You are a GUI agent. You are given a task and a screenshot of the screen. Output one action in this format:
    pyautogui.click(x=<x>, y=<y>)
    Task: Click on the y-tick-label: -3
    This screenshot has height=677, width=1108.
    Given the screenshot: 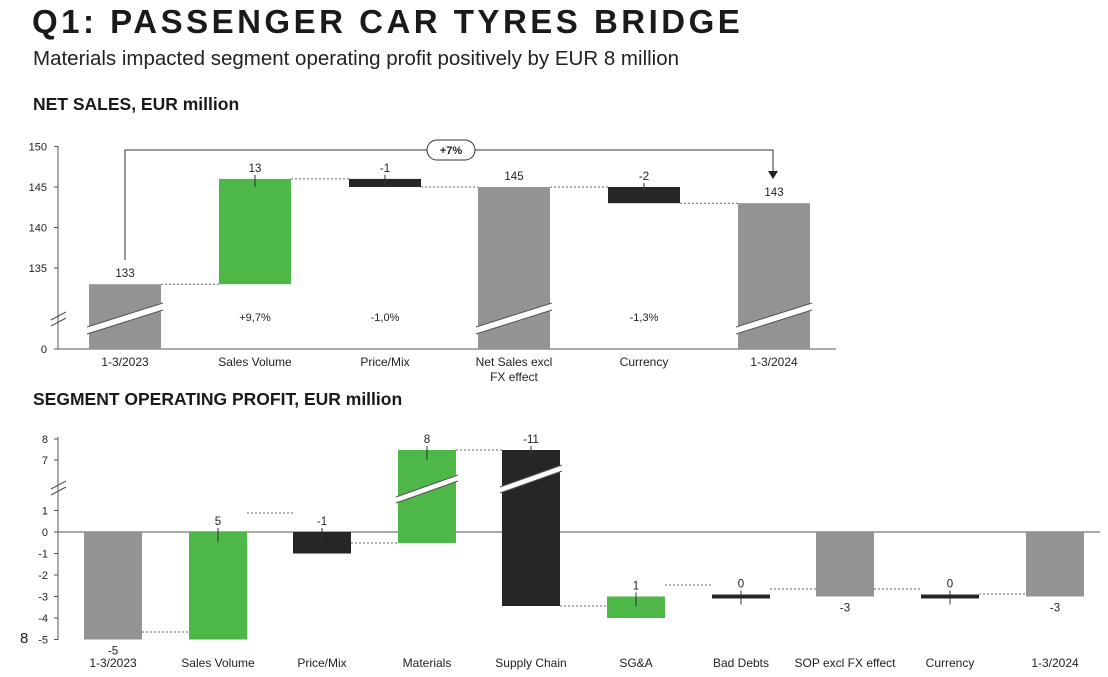 What is the action you would take?
    pyautogui.click(x=43, y=598)
    